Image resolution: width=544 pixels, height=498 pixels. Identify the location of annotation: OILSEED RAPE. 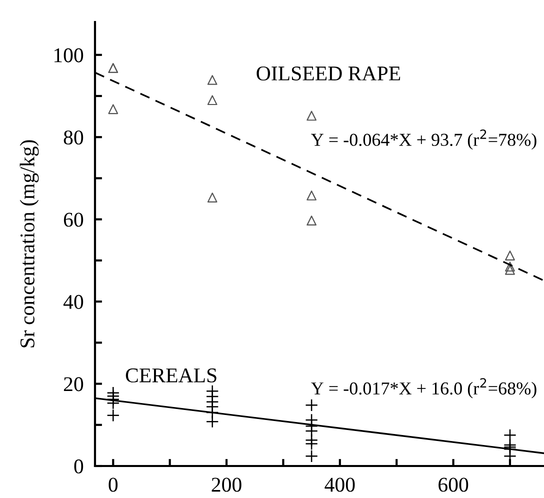
(328, 73).